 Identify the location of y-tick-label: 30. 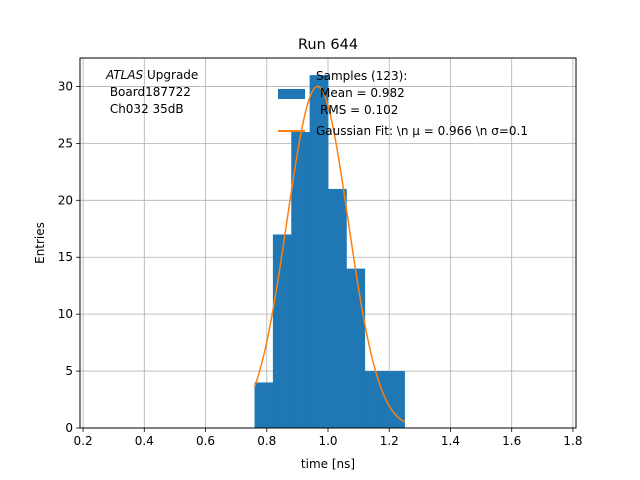
(65, 86).